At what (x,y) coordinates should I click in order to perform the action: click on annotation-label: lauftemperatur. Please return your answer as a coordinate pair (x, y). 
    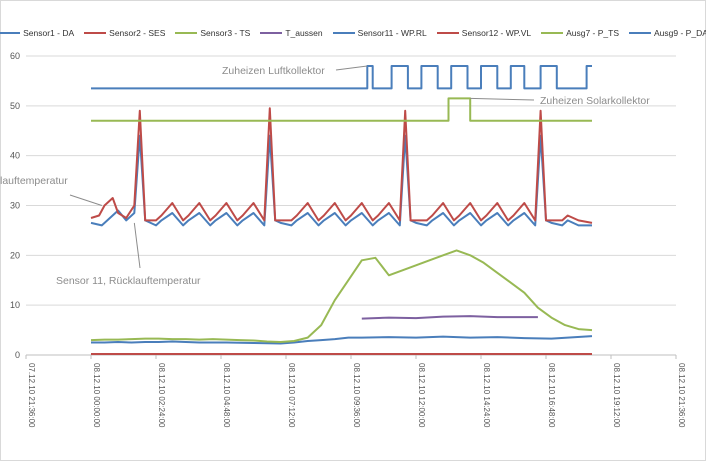
    Looking at the image, I should click on (34, 181).